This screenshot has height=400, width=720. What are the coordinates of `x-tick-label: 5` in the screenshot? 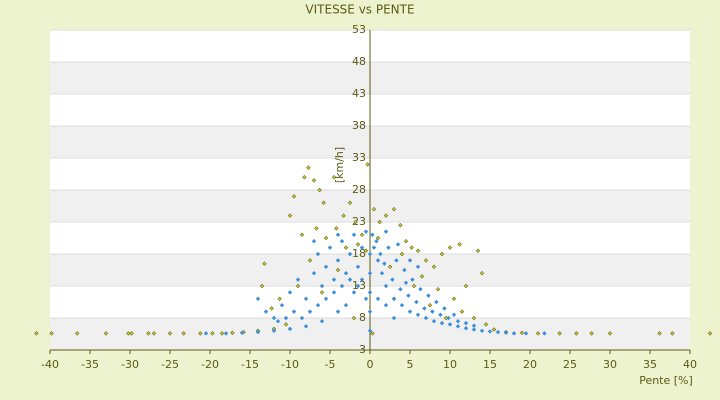 It's located at (410, 364).